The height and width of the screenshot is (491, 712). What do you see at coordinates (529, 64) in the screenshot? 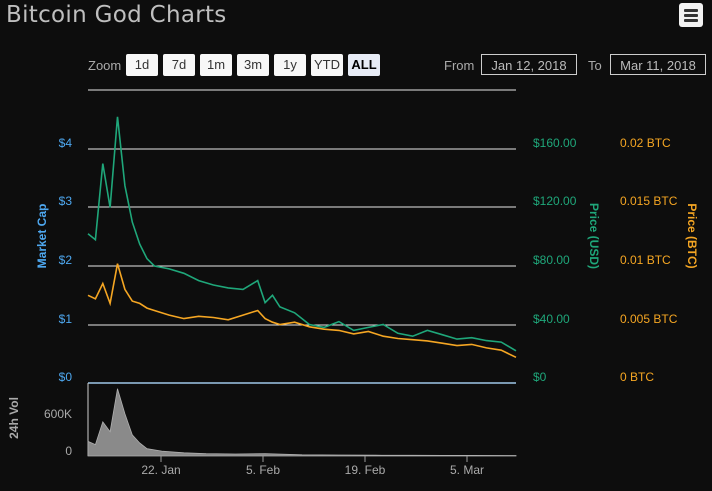
I see `from-date-input: Jan 12, 2018` at bounding box center [529, 64].